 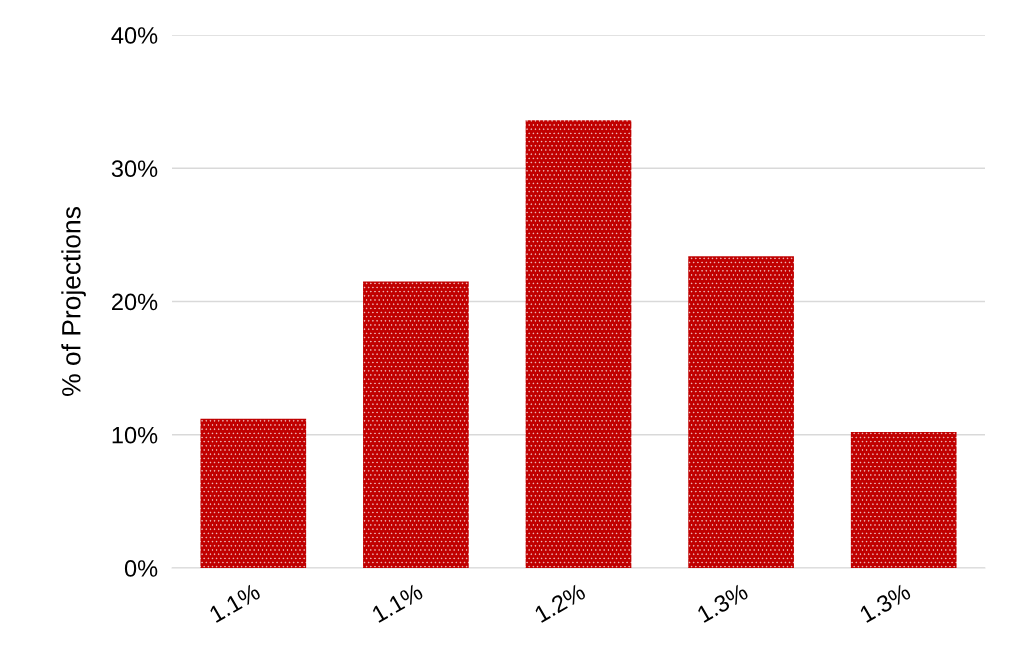 I want to click on y-axis-title: % of Projections, so click(x=73, y=301).